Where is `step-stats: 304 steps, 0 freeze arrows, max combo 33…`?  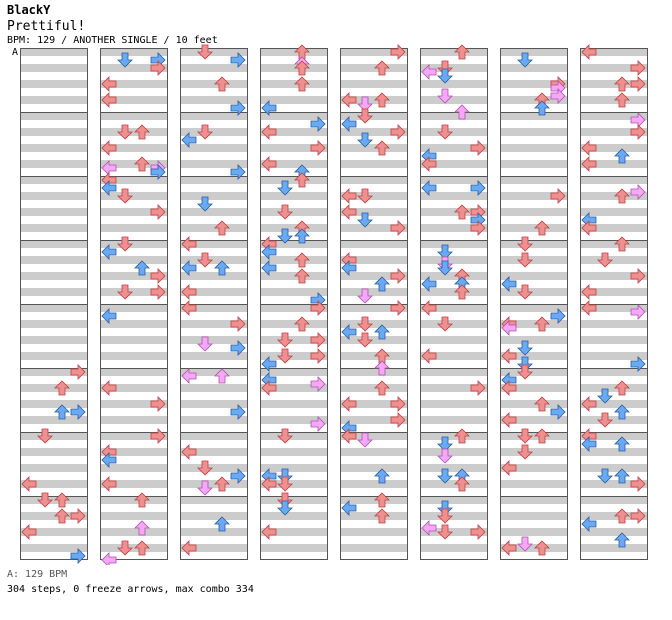 step-stats: 304 steps, 0 freeze arrows, max combo 33… is located at coordinates (130, 589).